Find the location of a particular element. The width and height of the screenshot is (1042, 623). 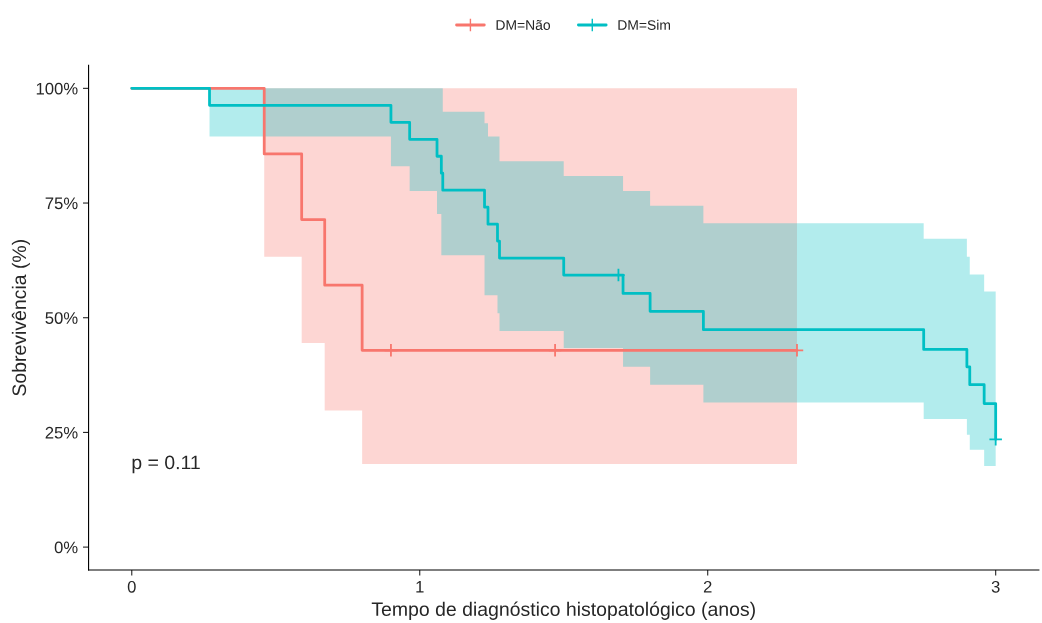

y-tick-label: 75% is located at coordinates (61, 203).